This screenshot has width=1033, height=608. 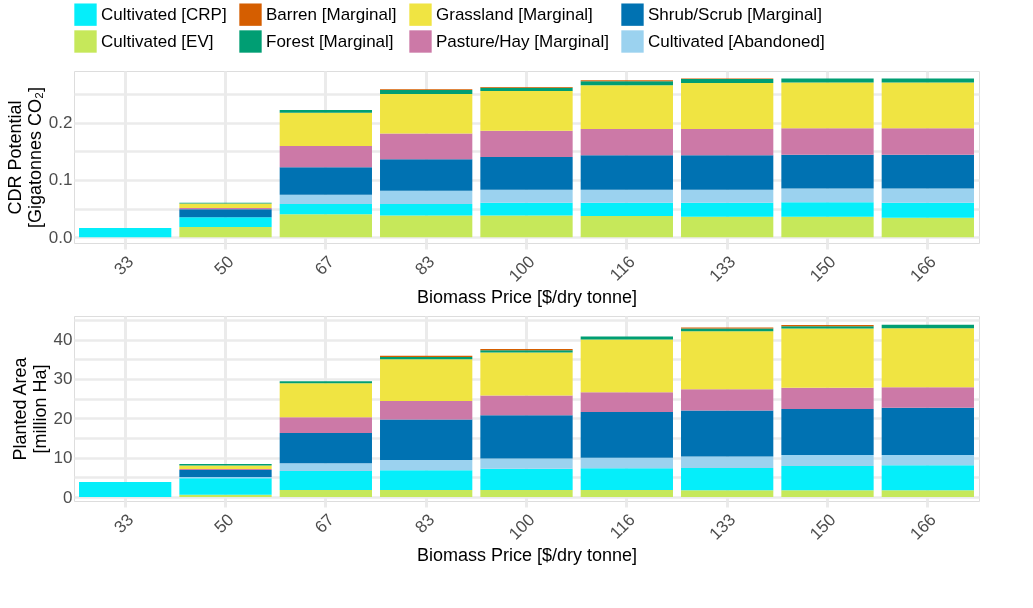 What do you see at coordinates (527, 296) in the screenshot?
I see `x-axis-title: Biomass Price [$/dry tonne]` at bounding box center [527, 296].